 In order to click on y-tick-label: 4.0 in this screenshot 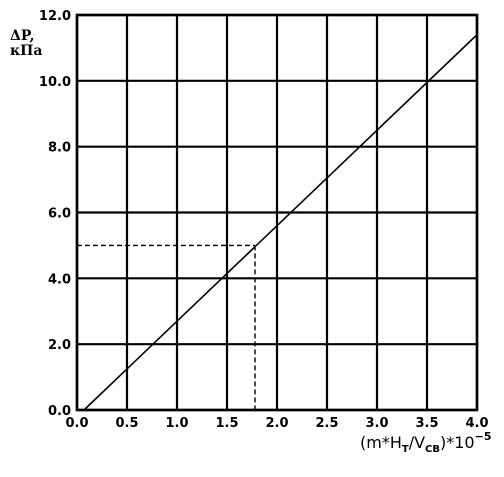, I will do `click(59, 279)`.